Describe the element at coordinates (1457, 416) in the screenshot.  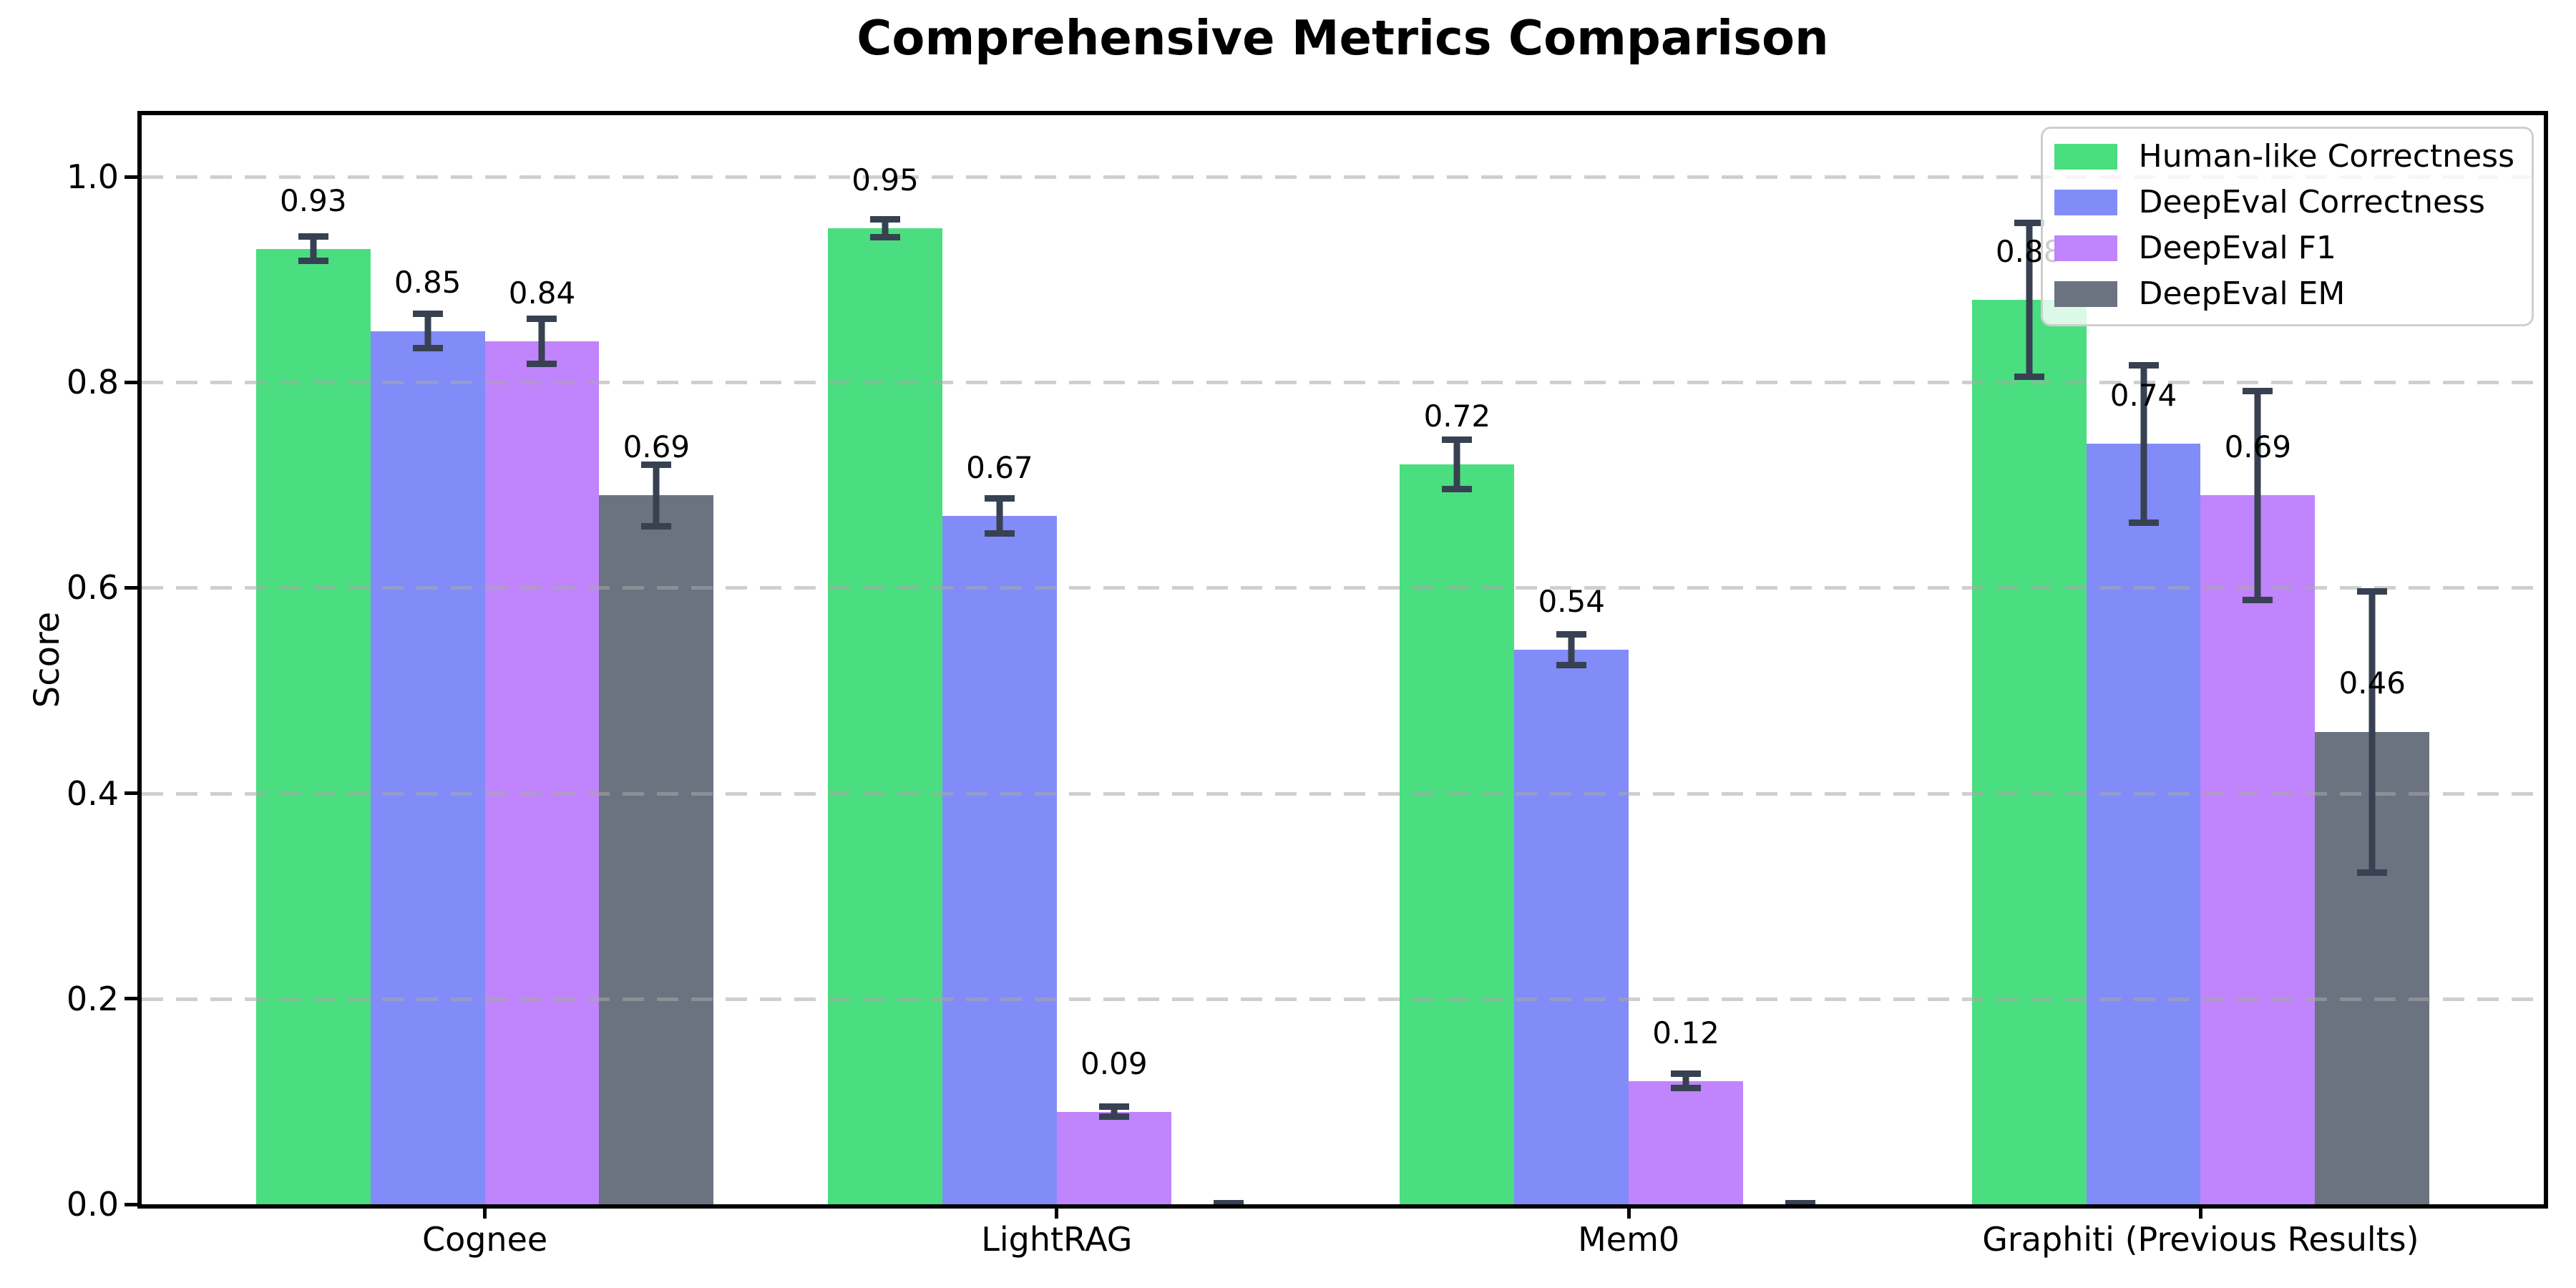
I see `bar-value-label: 0.72` at that location.